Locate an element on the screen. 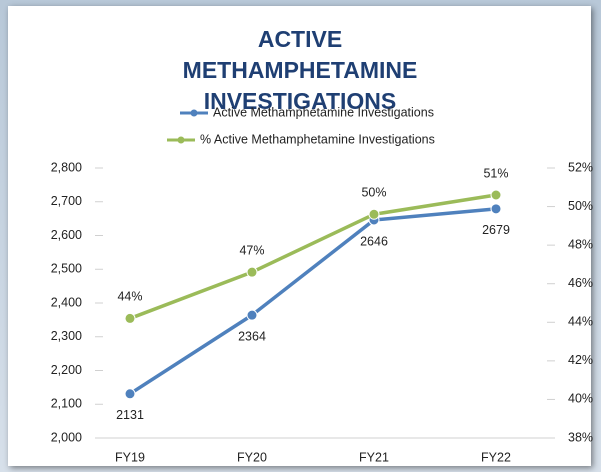 The width and height of the screenshot is (601, 472). y2-tick-label: 46% is located at coordinates (580, 283).